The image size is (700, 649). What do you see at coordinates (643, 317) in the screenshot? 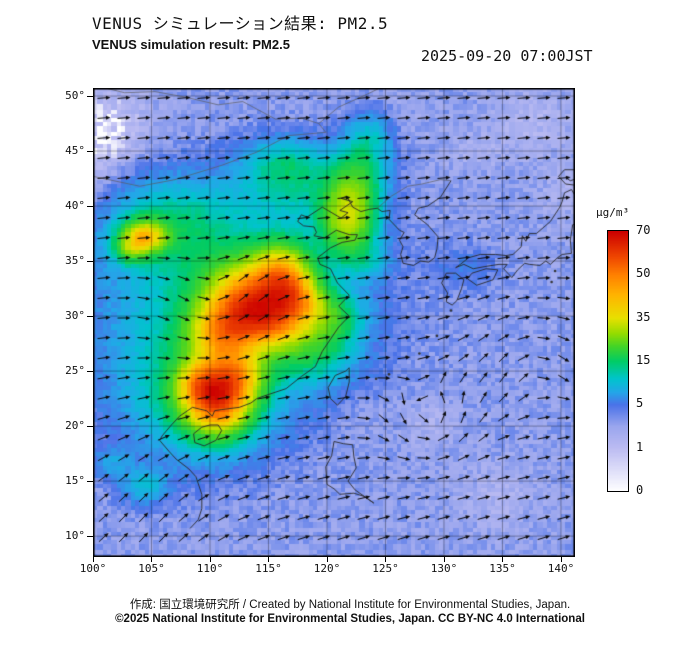
I see `legend-tick-label: 35` at bounding box center [643, 317].